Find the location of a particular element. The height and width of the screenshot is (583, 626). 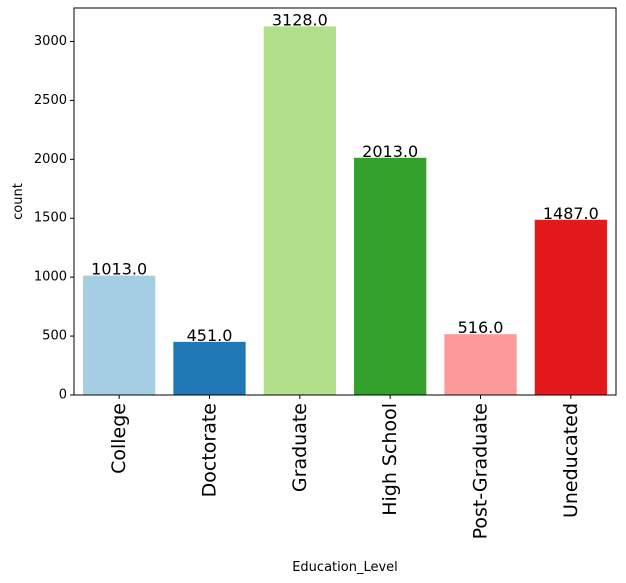

y-axis-label: count is located at coordinates (18, 201).